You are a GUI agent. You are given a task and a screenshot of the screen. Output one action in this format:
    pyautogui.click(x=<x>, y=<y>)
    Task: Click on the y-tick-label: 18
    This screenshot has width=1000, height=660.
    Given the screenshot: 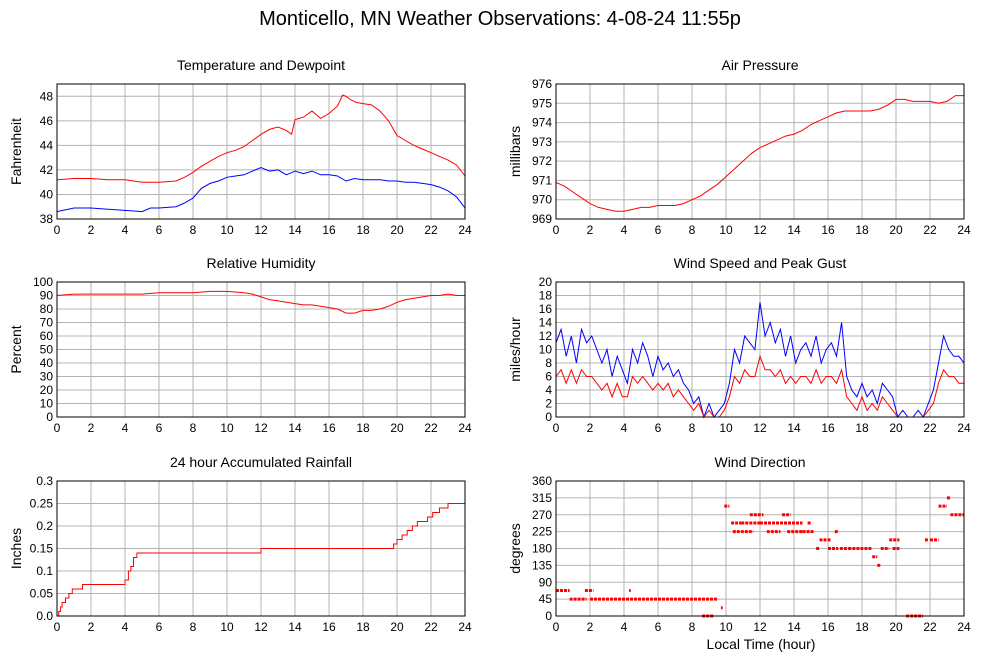 What is the action you would take?
    pyautogui.click(x=546, y=296)
    